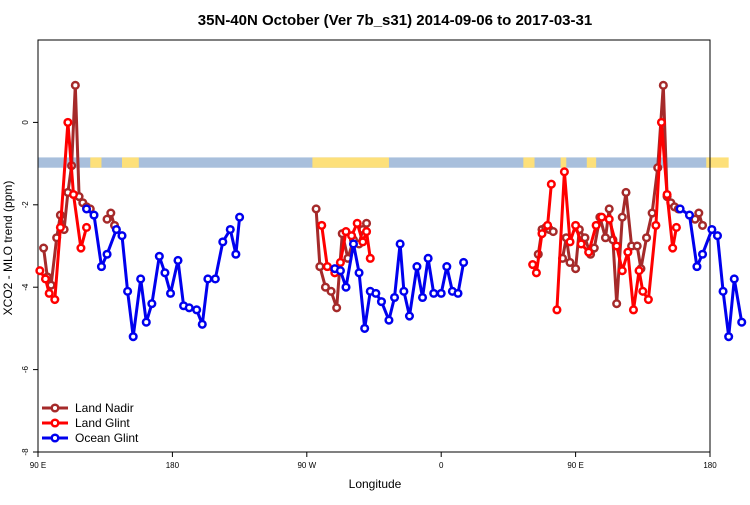  Describe the element at coordinates (25, 452) in the screenshot. I see `y-tick-label: -8` at that location.